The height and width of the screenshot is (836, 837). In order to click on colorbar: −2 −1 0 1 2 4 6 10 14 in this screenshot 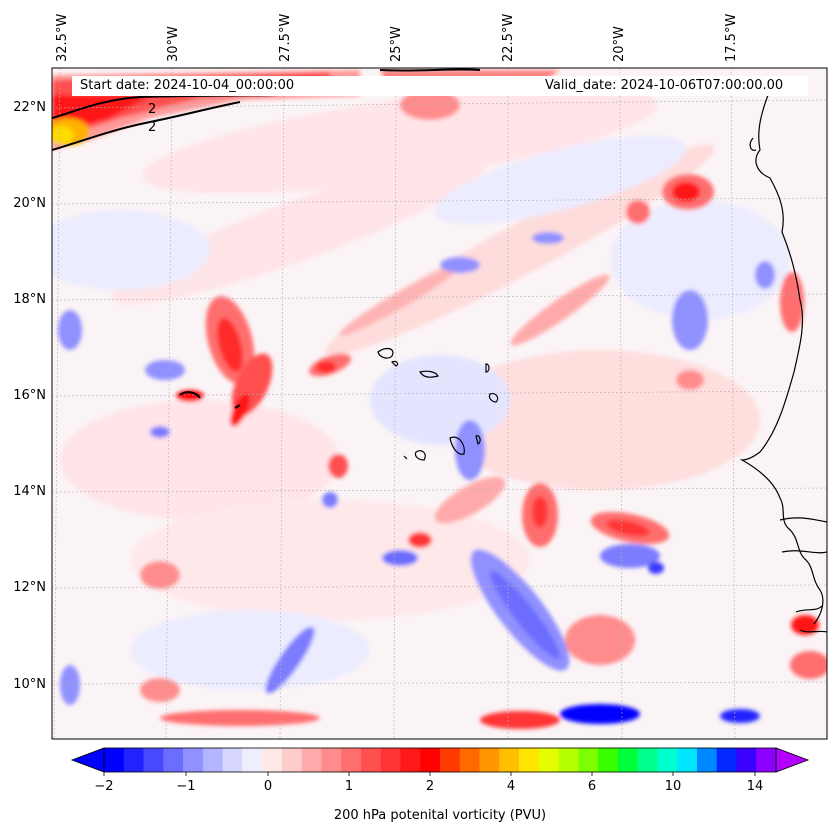, I will do `click(440, 770)`.